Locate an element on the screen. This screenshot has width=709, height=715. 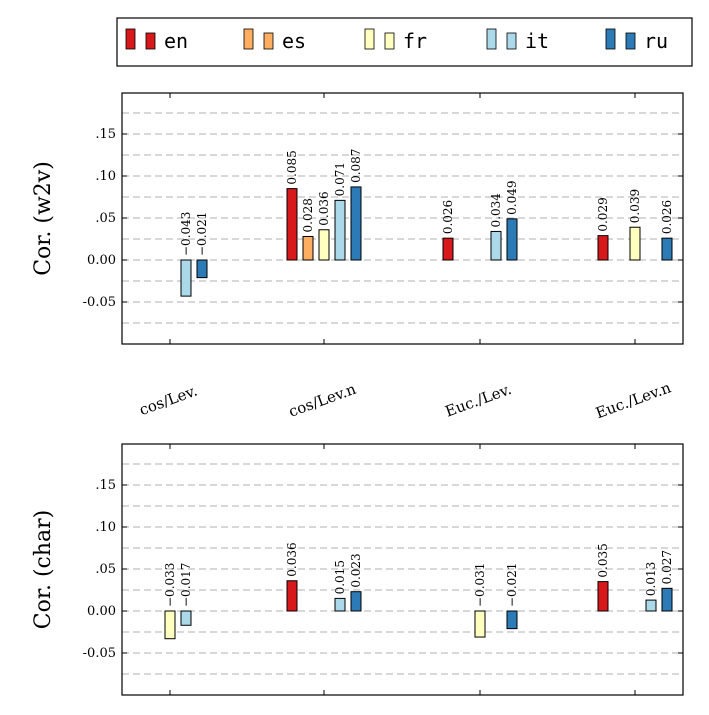
data-label: −0.017 is located at coordinates (186, 585).